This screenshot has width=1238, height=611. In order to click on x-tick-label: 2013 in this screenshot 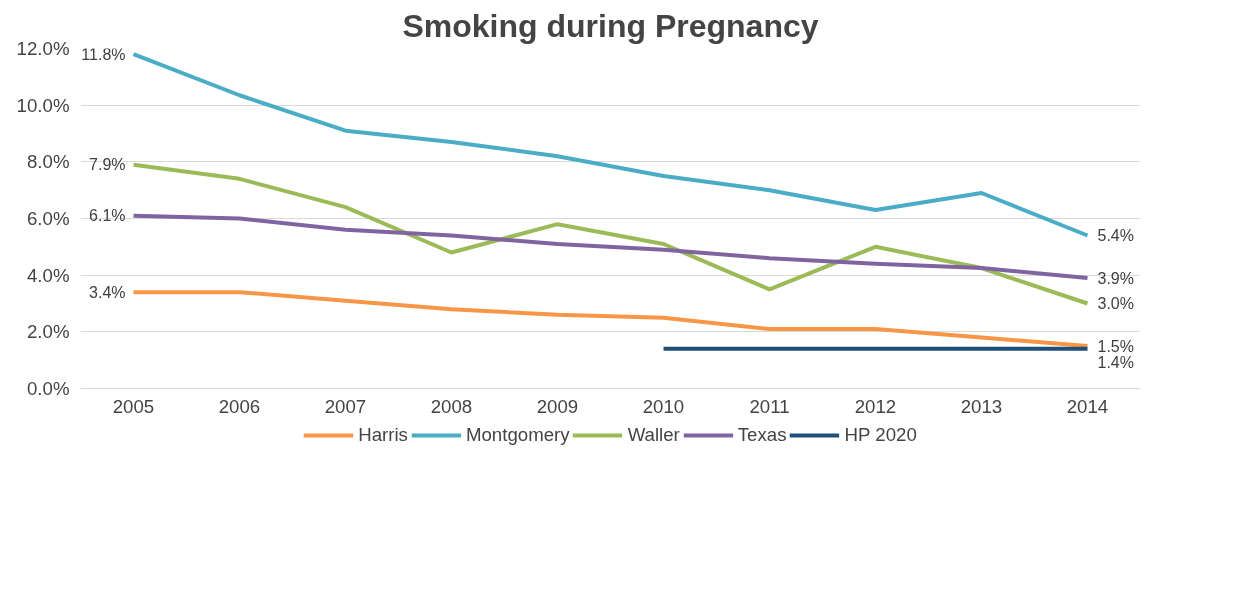, I will do `click(981, 406)`.